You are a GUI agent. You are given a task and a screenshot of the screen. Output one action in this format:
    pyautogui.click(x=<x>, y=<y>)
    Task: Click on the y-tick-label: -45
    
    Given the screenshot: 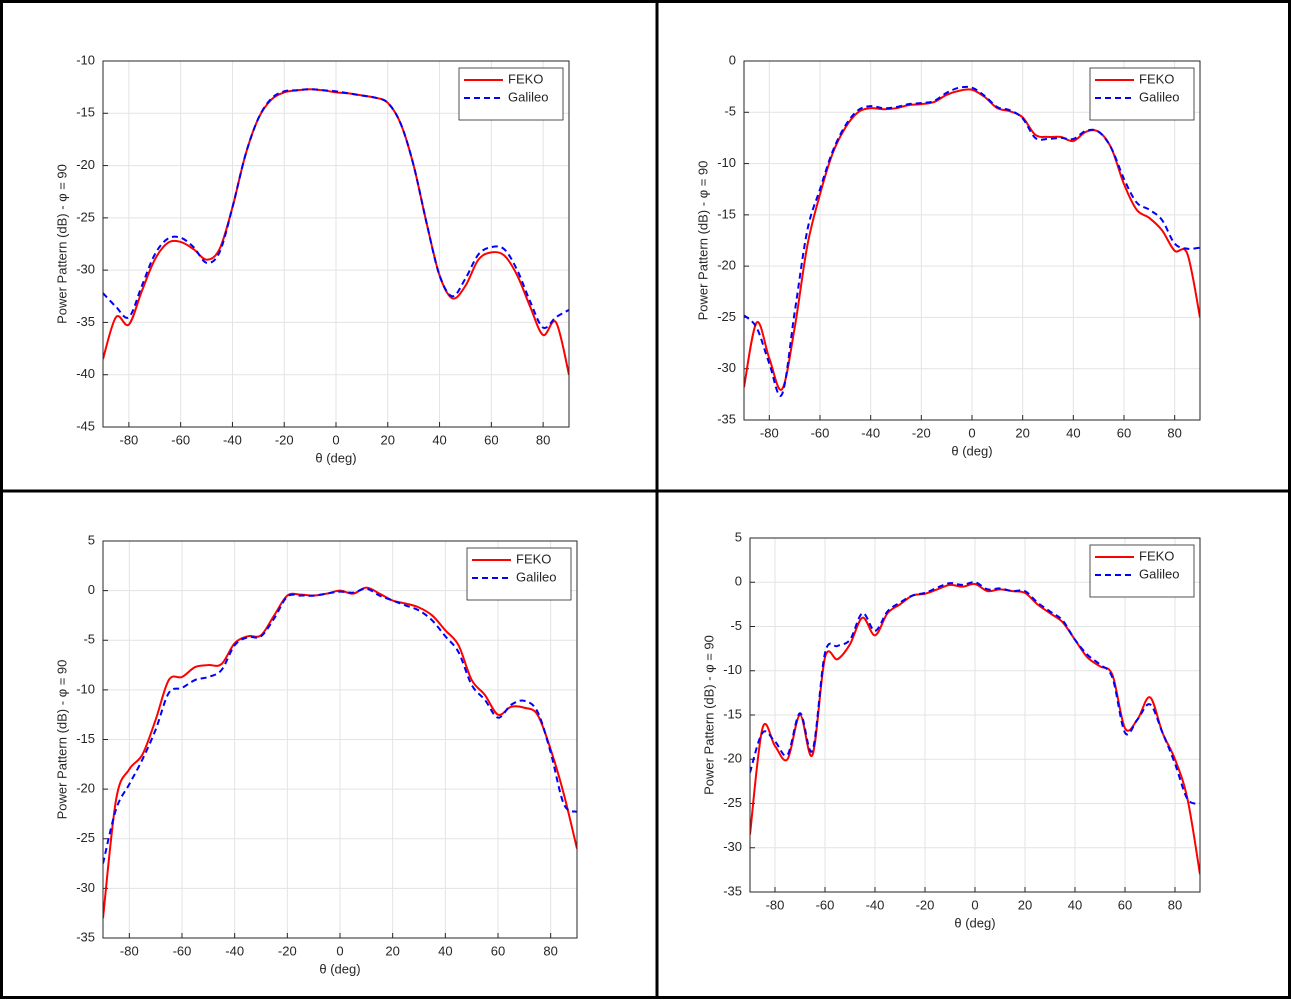 What is the action you would take?
    pyautogui.click(x=85, y=425)
    